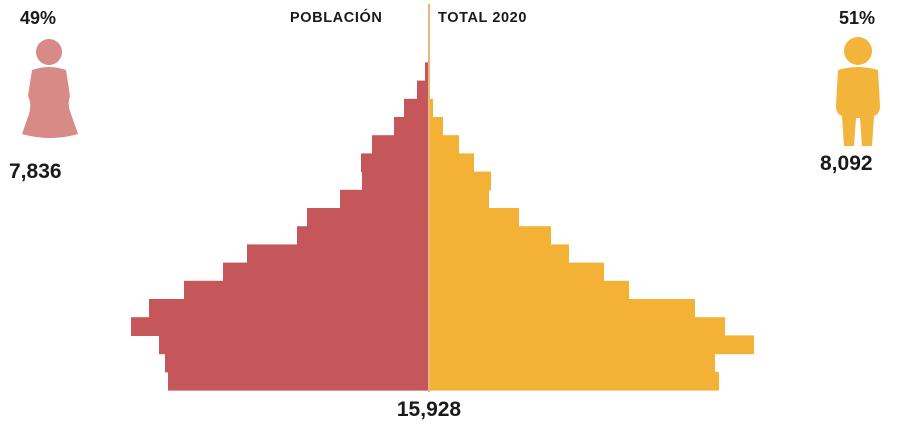  I want to click on chart-title-right: TOTAL 2020, so click(483, 18).